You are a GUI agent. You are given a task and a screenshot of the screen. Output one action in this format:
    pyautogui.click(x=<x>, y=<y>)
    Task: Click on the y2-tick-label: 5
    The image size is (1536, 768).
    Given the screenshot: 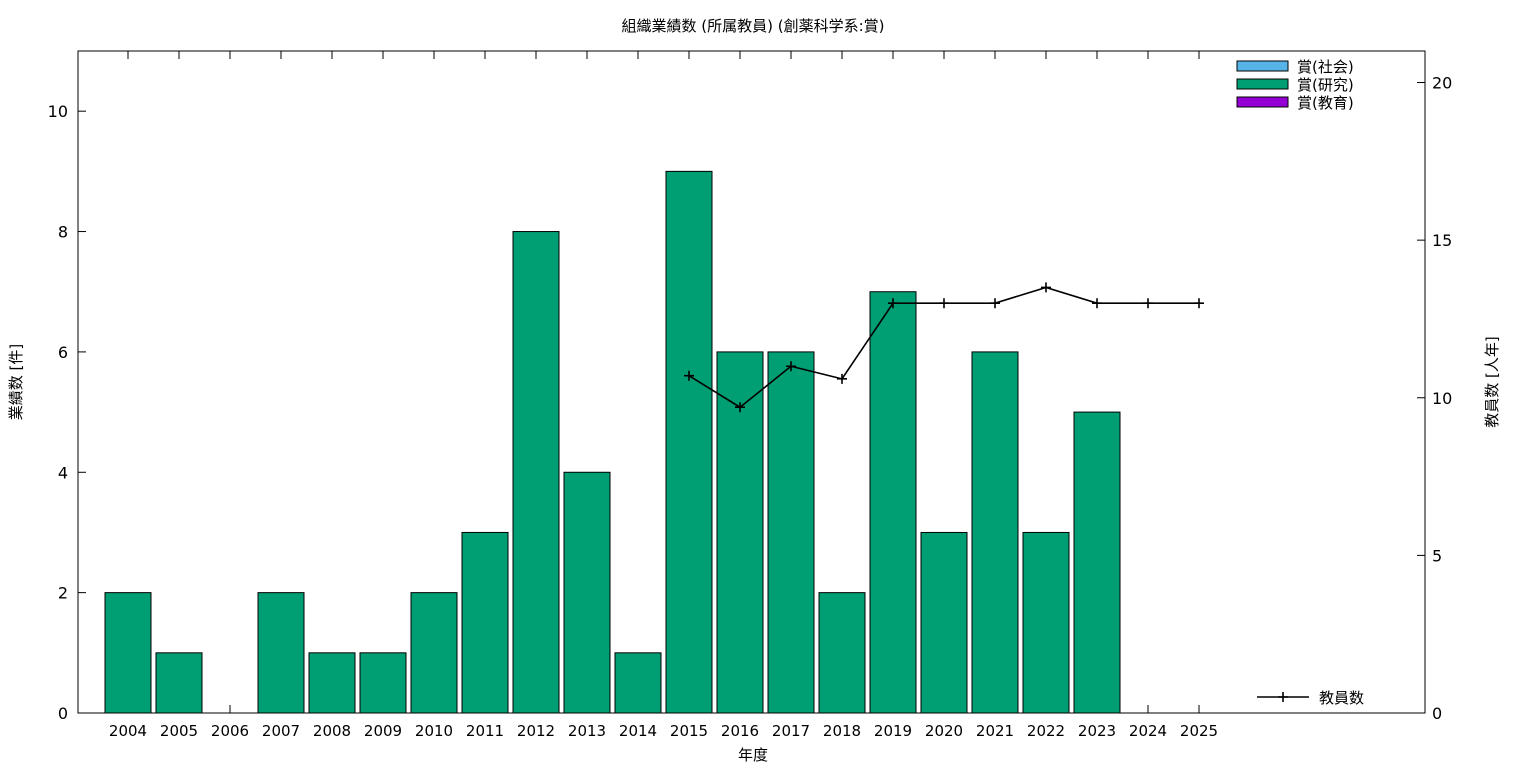 What is the action you would take?
    pyautogui.click(x=1437, y=555)
    